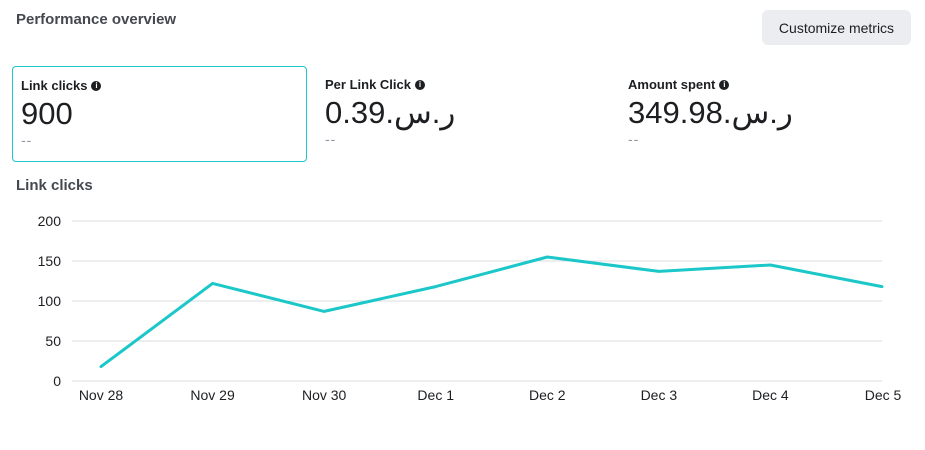 This screenshot has width=925, height=450. I want to click on metric-card-amount-spent: Amount spent i 349.98.ر.س --, so click(765, 114).